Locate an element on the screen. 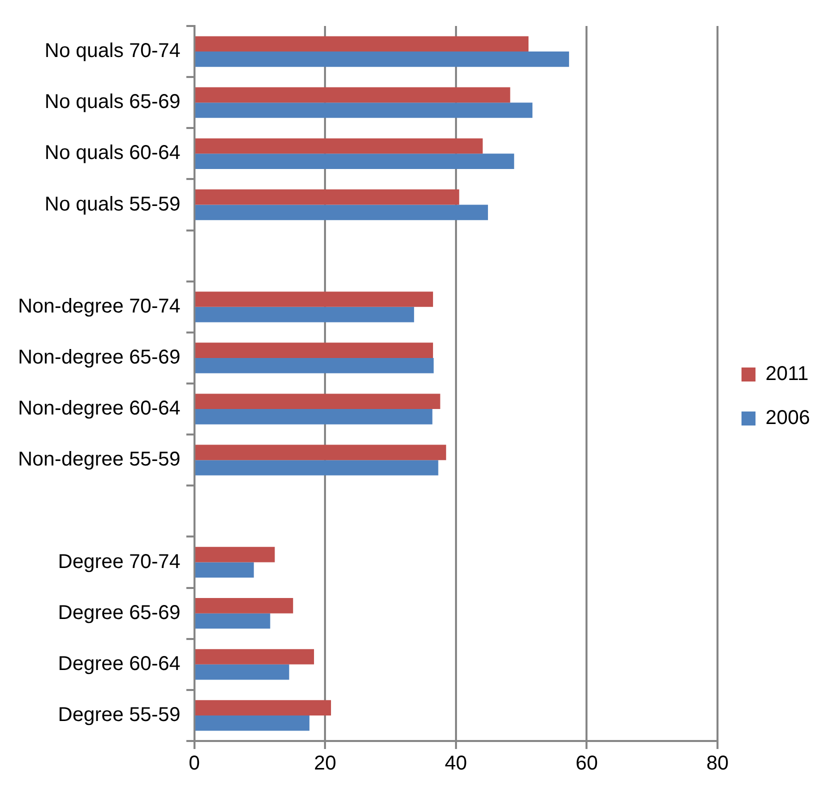  y-tick-label: No quals 70-74 is located at coordinates (112, 51).